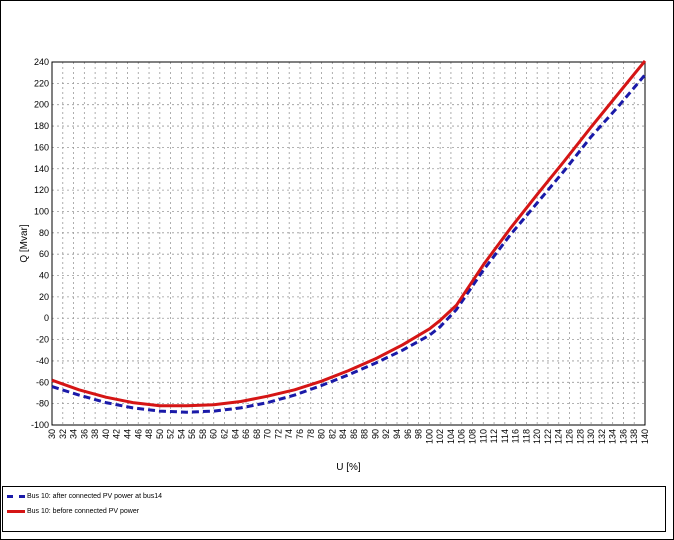 The width and height of the screenshot is (674, 540). What do you see at coordinates (613, 436) in the screenshot?
I see `x-tick-label: 134` at bounding box center [613, 436].